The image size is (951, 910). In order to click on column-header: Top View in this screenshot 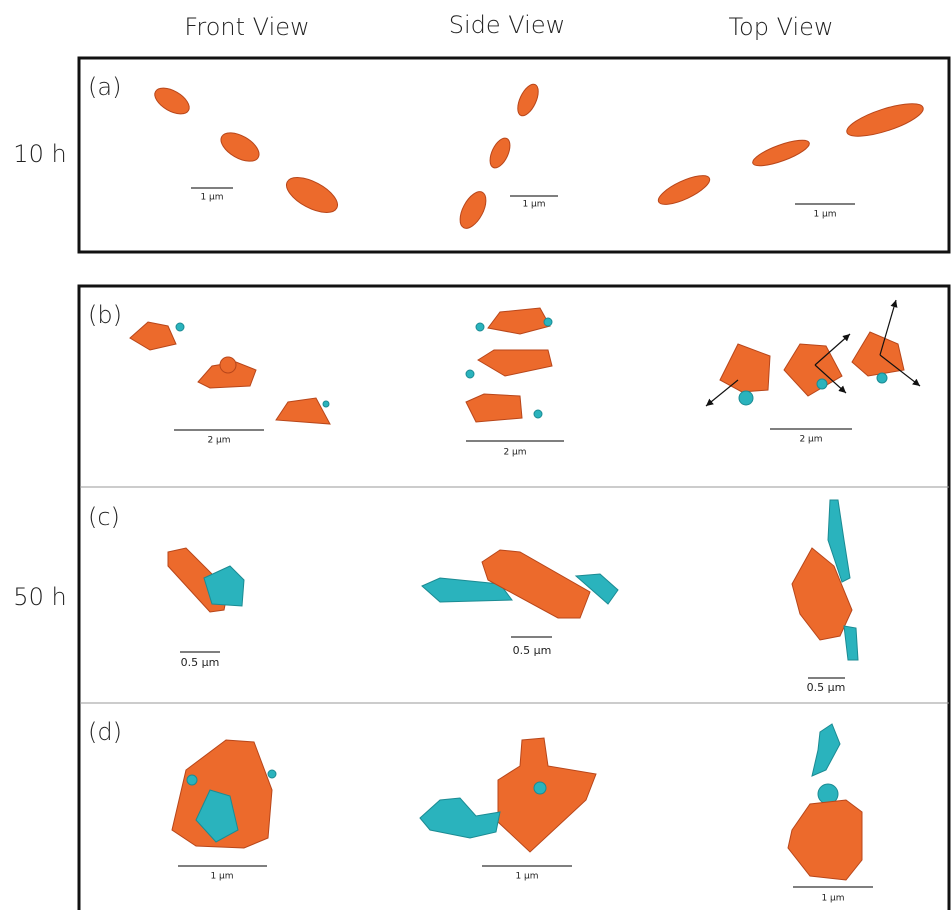, I will do `click(780, 27)`.